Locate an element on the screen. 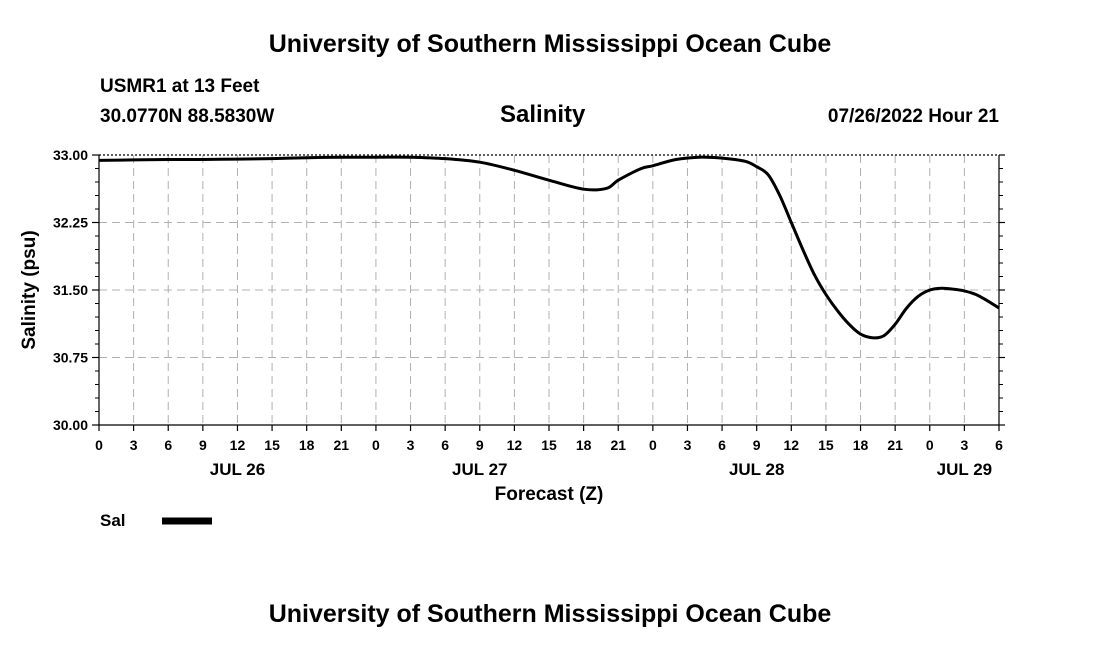 The image size is (1100, 650). forecast-datetime: 07/26/2022 Hour 21 is located at coordinates (913, 116).